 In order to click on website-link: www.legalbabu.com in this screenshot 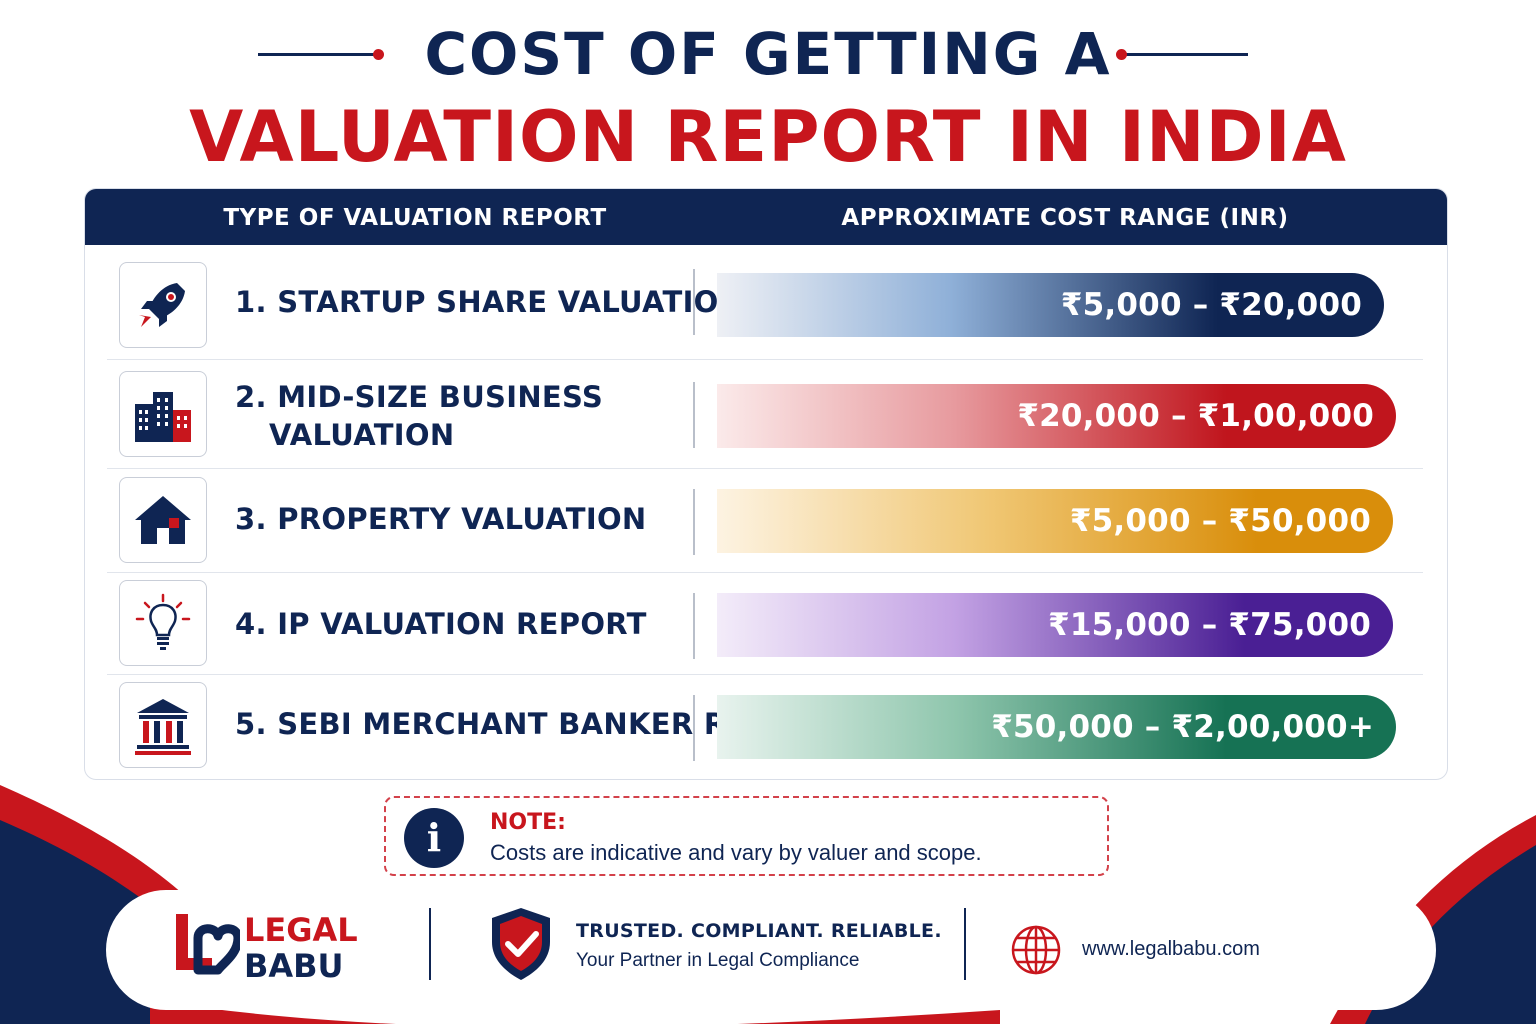, I will do `click(1171, 949)`.